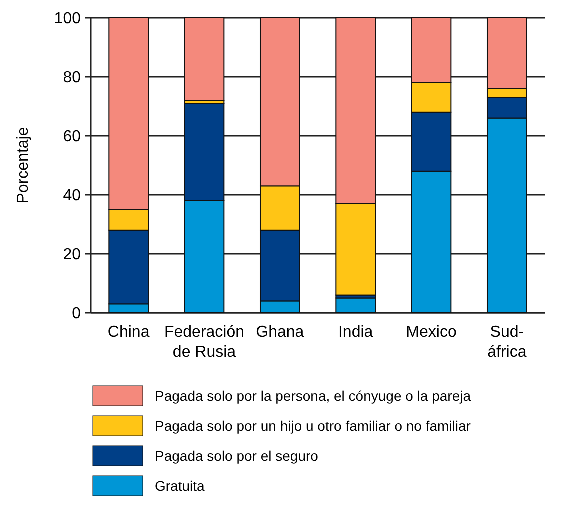 The height and width of the screenshot is (510, 565). What do you see at coordinates (129, 332) in the screenshot?
I see `x-tick-label: China` at bounding box center [129, 332].